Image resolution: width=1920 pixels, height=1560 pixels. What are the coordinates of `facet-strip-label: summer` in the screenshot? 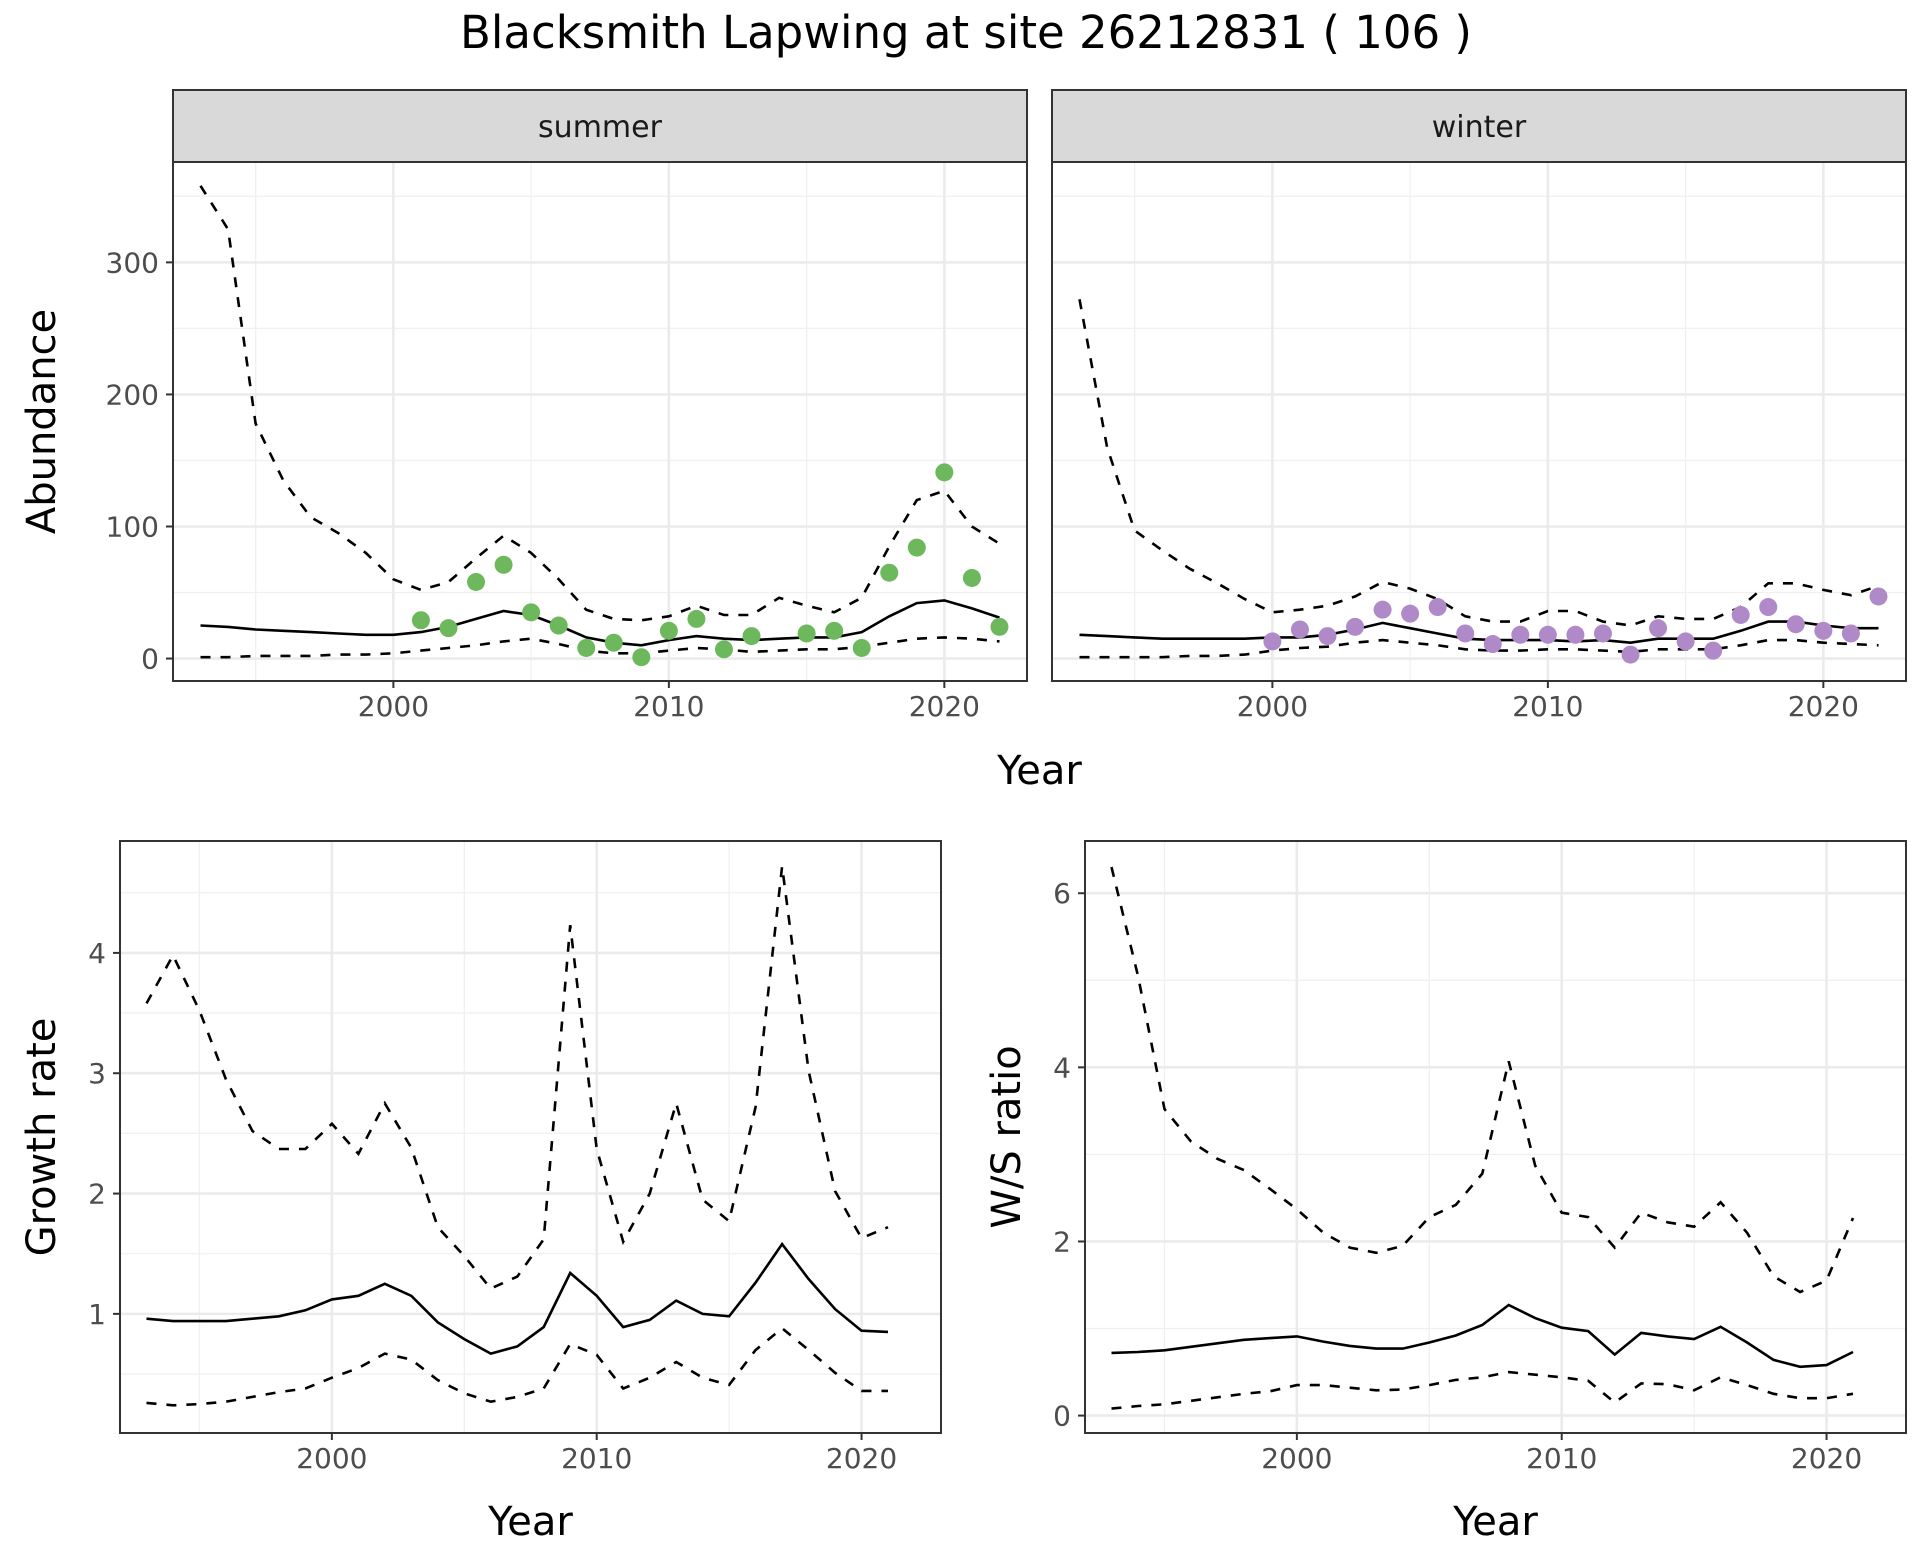 It's located at (600, 127).